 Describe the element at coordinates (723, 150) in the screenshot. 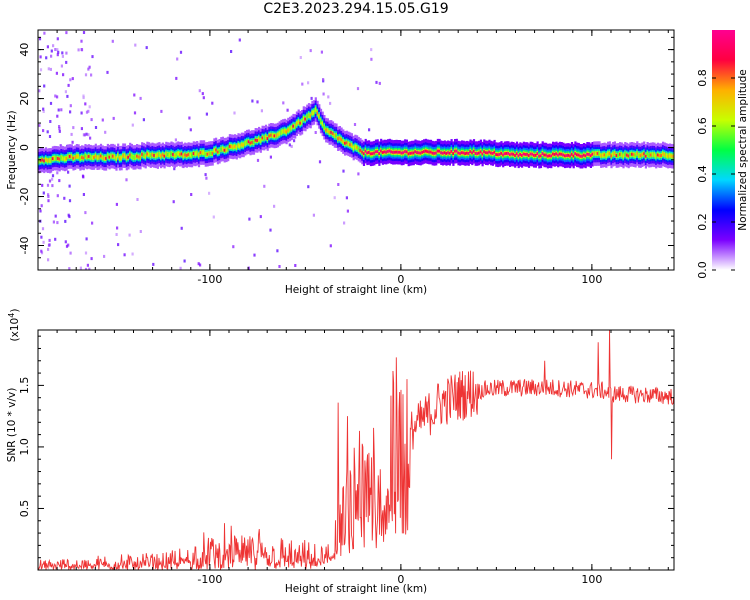

I see `colorbar-strip` at that location.